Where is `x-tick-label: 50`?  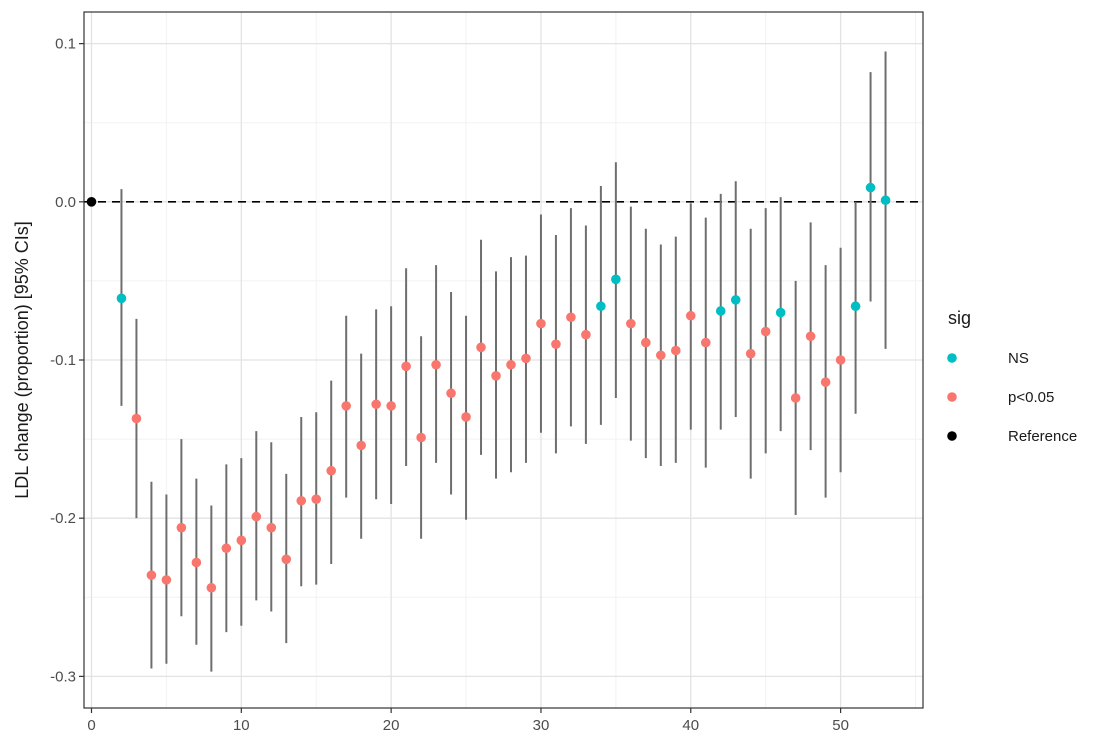
x-tick-label: 50 is located at coordinates (840, 725).